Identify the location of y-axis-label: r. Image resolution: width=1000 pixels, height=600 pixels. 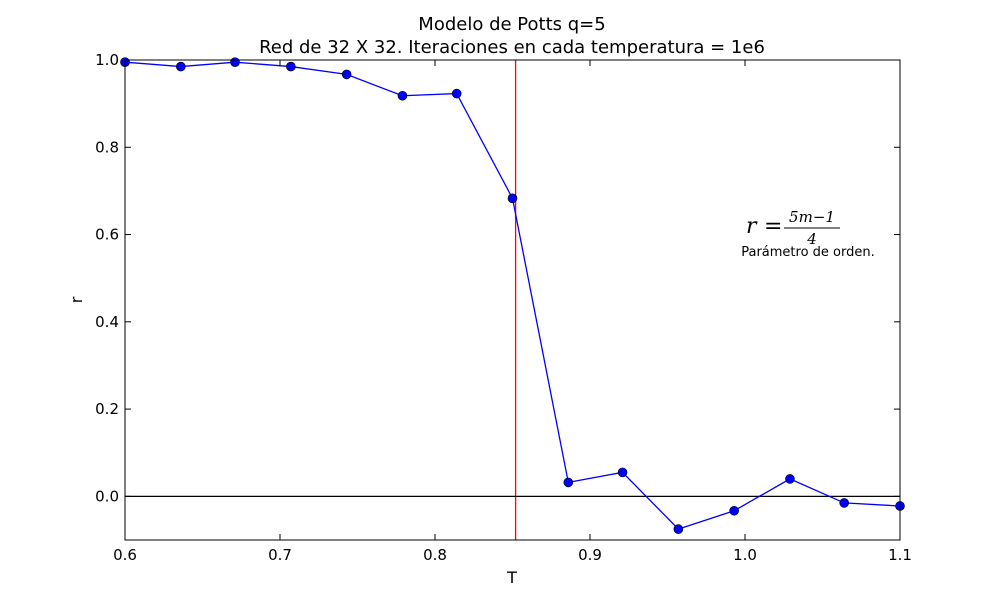
(76, 299).